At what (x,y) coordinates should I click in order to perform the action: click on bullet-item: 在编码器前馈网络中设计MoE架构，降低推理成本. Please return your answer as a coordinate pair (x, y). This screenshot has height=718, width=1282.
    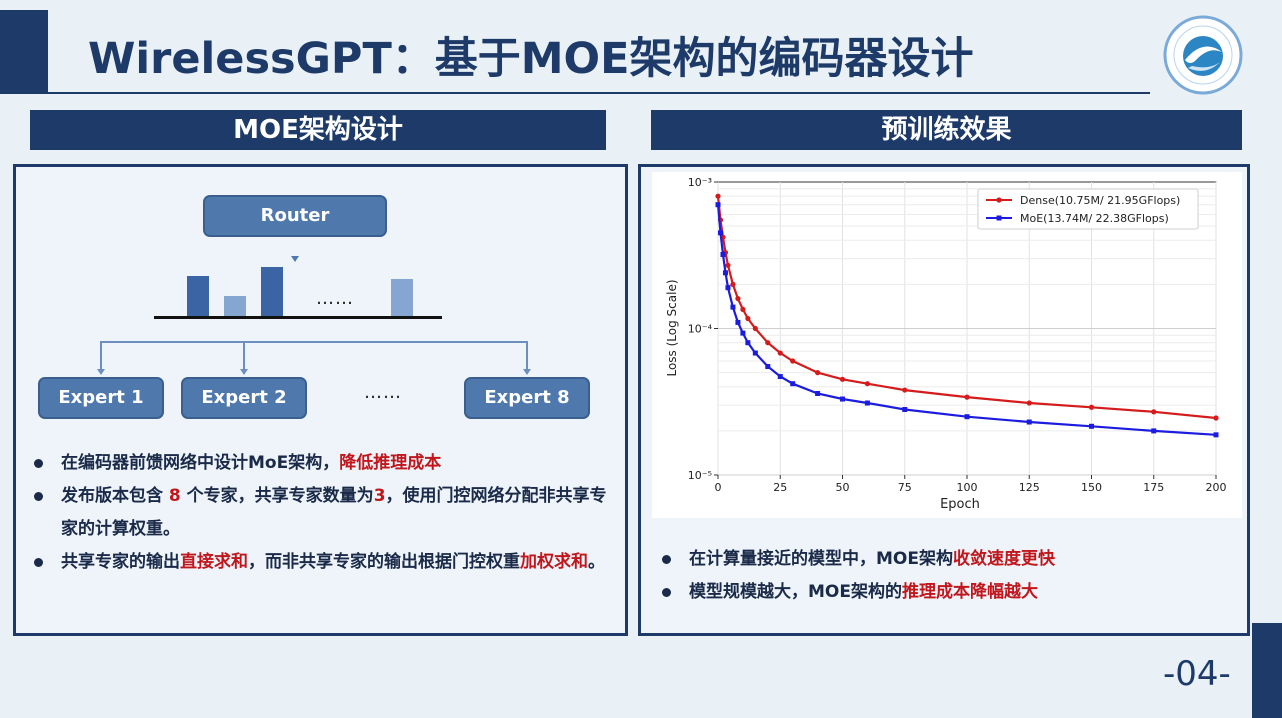
    Looking at the image, I should click on (324, 463).